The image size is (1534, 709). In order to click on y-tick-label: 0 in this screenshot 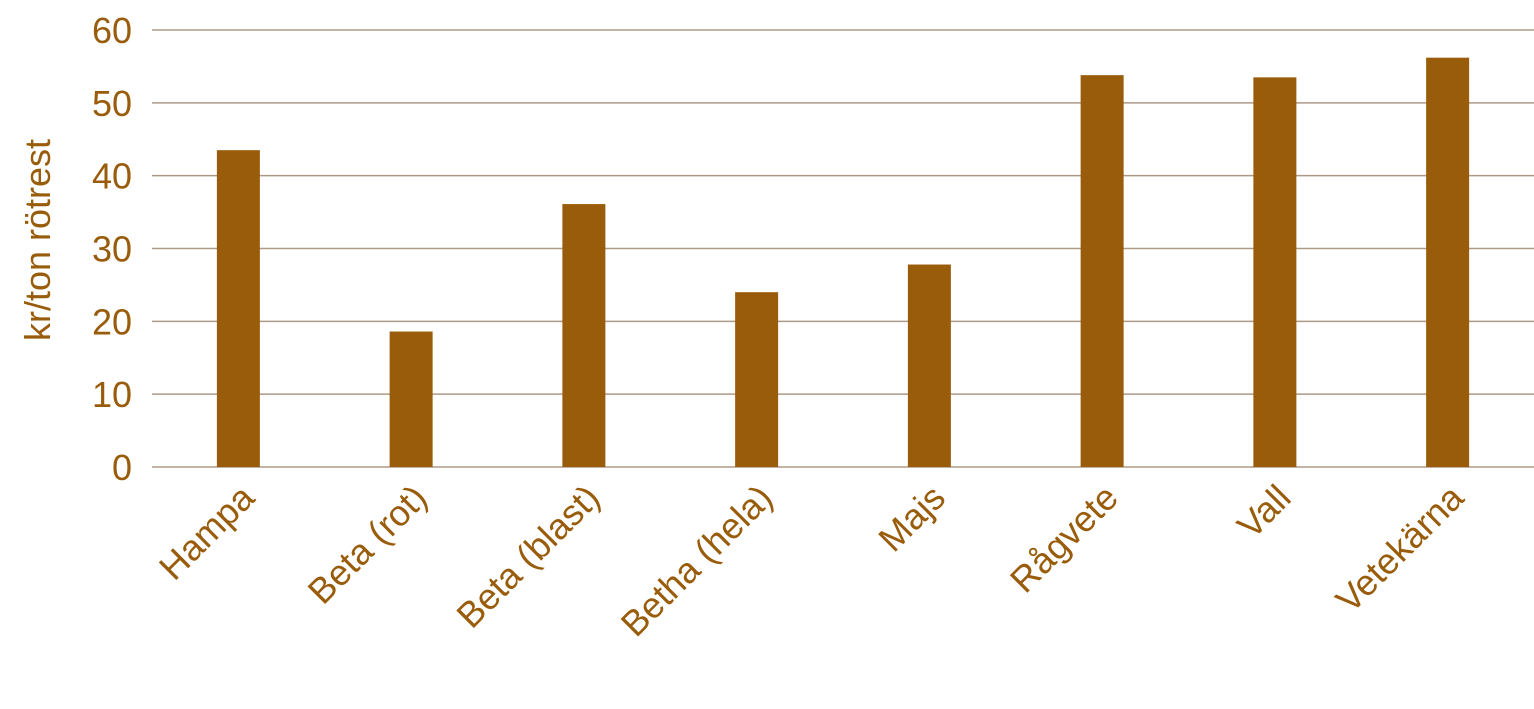, I will do `click(122, 467)`.